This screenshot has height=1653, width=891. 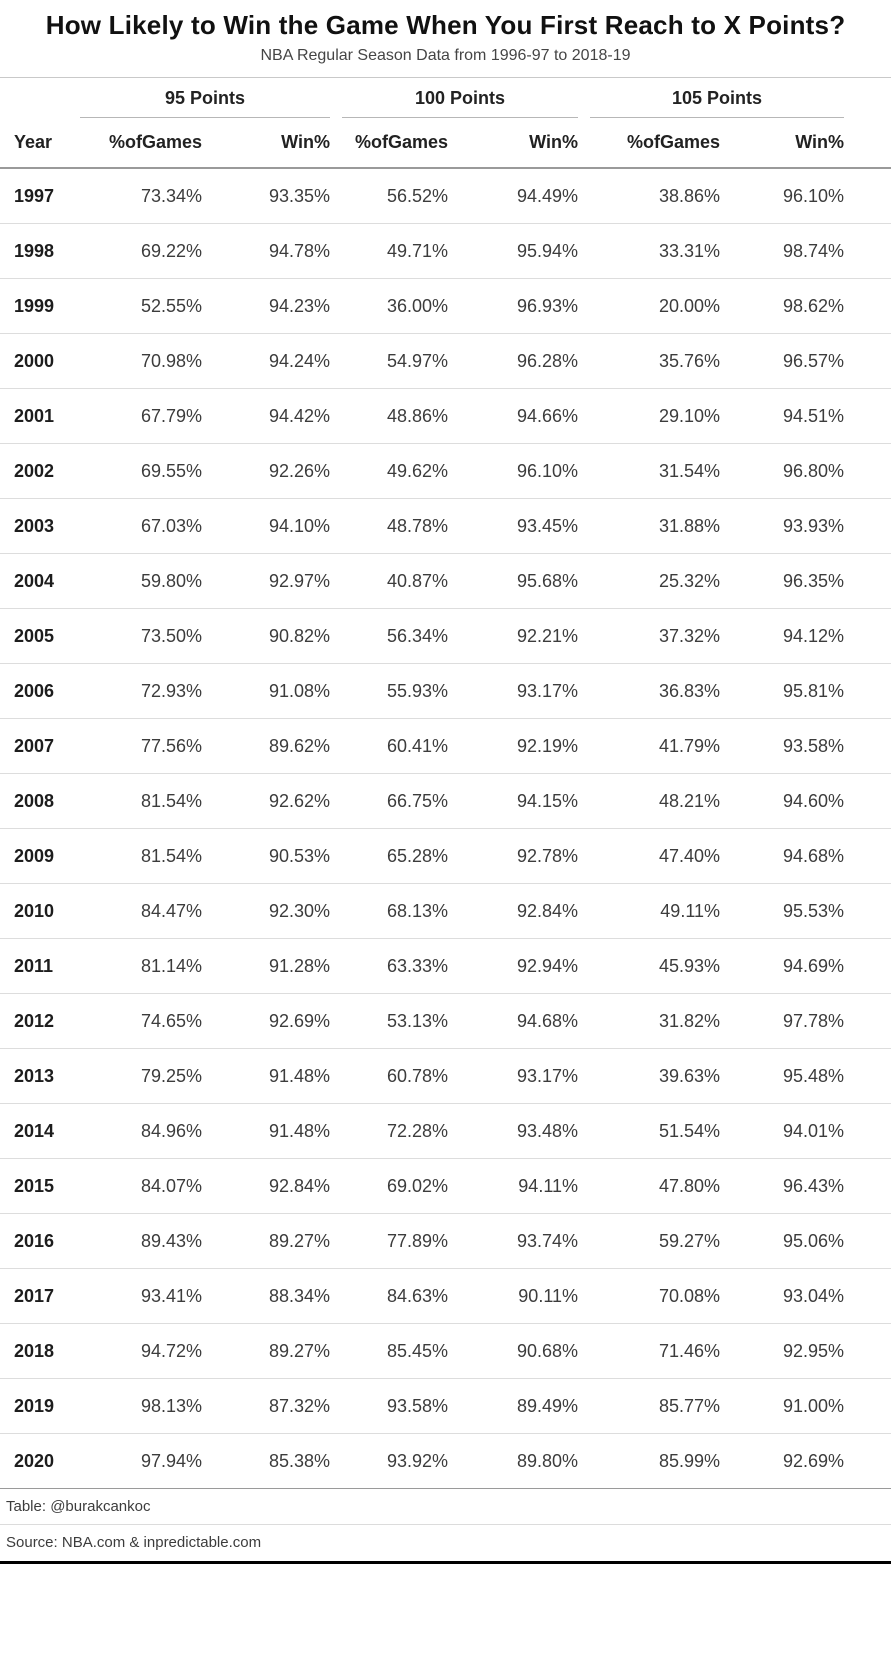 I want to click on table-row: 2010 84.47% 92.30% 68.13% 92.84% 49.11% 95.53%, so click(x=445, y=911).